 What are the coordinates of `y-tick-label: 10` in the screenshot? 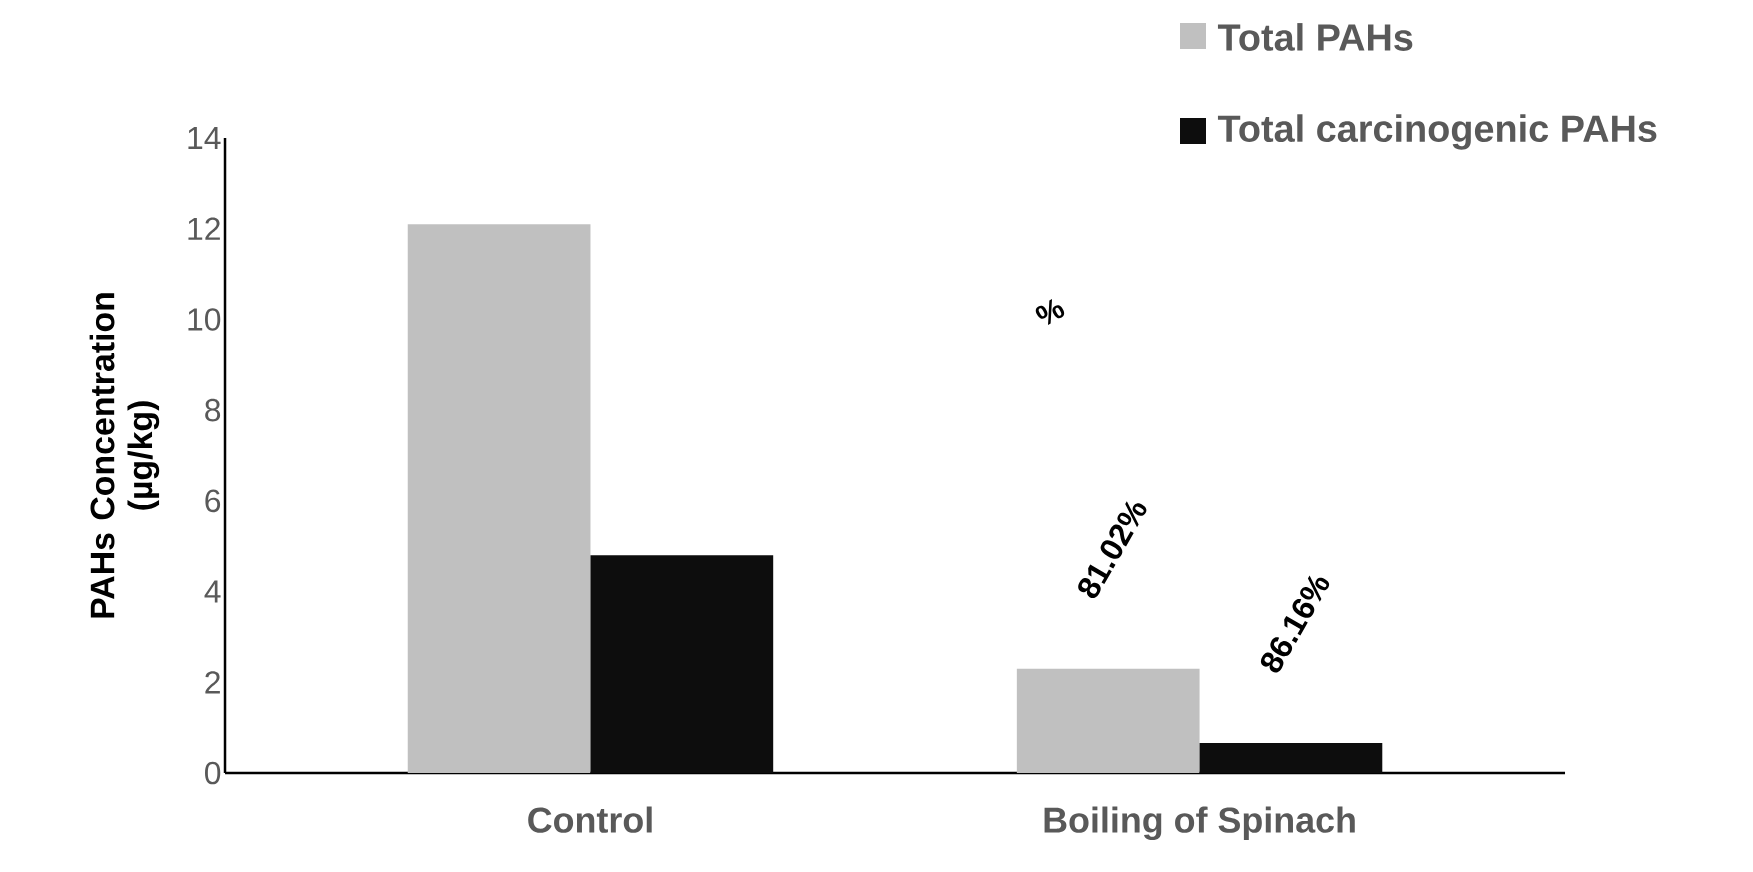 It's located at (204, 319).